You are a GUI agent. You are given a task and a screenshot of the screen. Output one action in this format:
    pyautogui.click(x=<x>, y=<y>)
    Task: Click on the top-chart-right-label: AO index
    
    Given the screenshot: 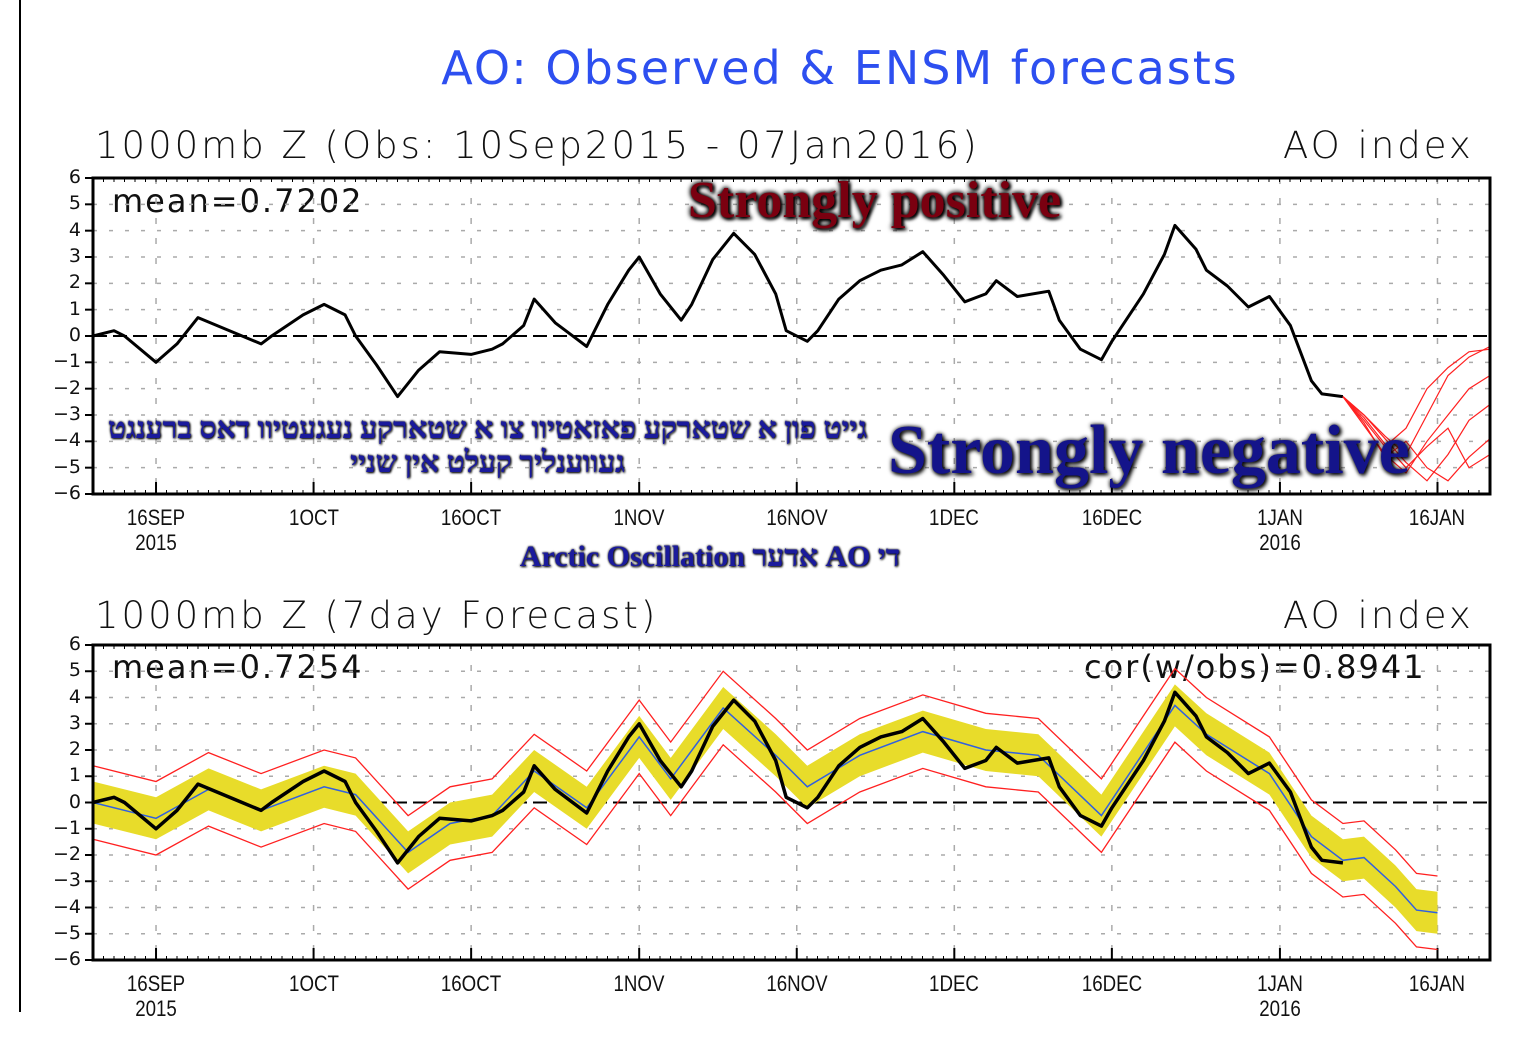 What is the action you would take?
    pyautogui.click(x=1378, y=145)
    